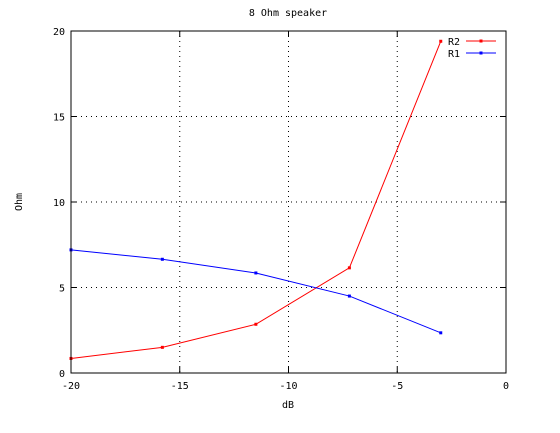 This screenshot has width=560, height=433. What do you see at coordinates (180, 386) in the screenshot?
I see `x-tick-label: -15` at bounding box center [180, 386].